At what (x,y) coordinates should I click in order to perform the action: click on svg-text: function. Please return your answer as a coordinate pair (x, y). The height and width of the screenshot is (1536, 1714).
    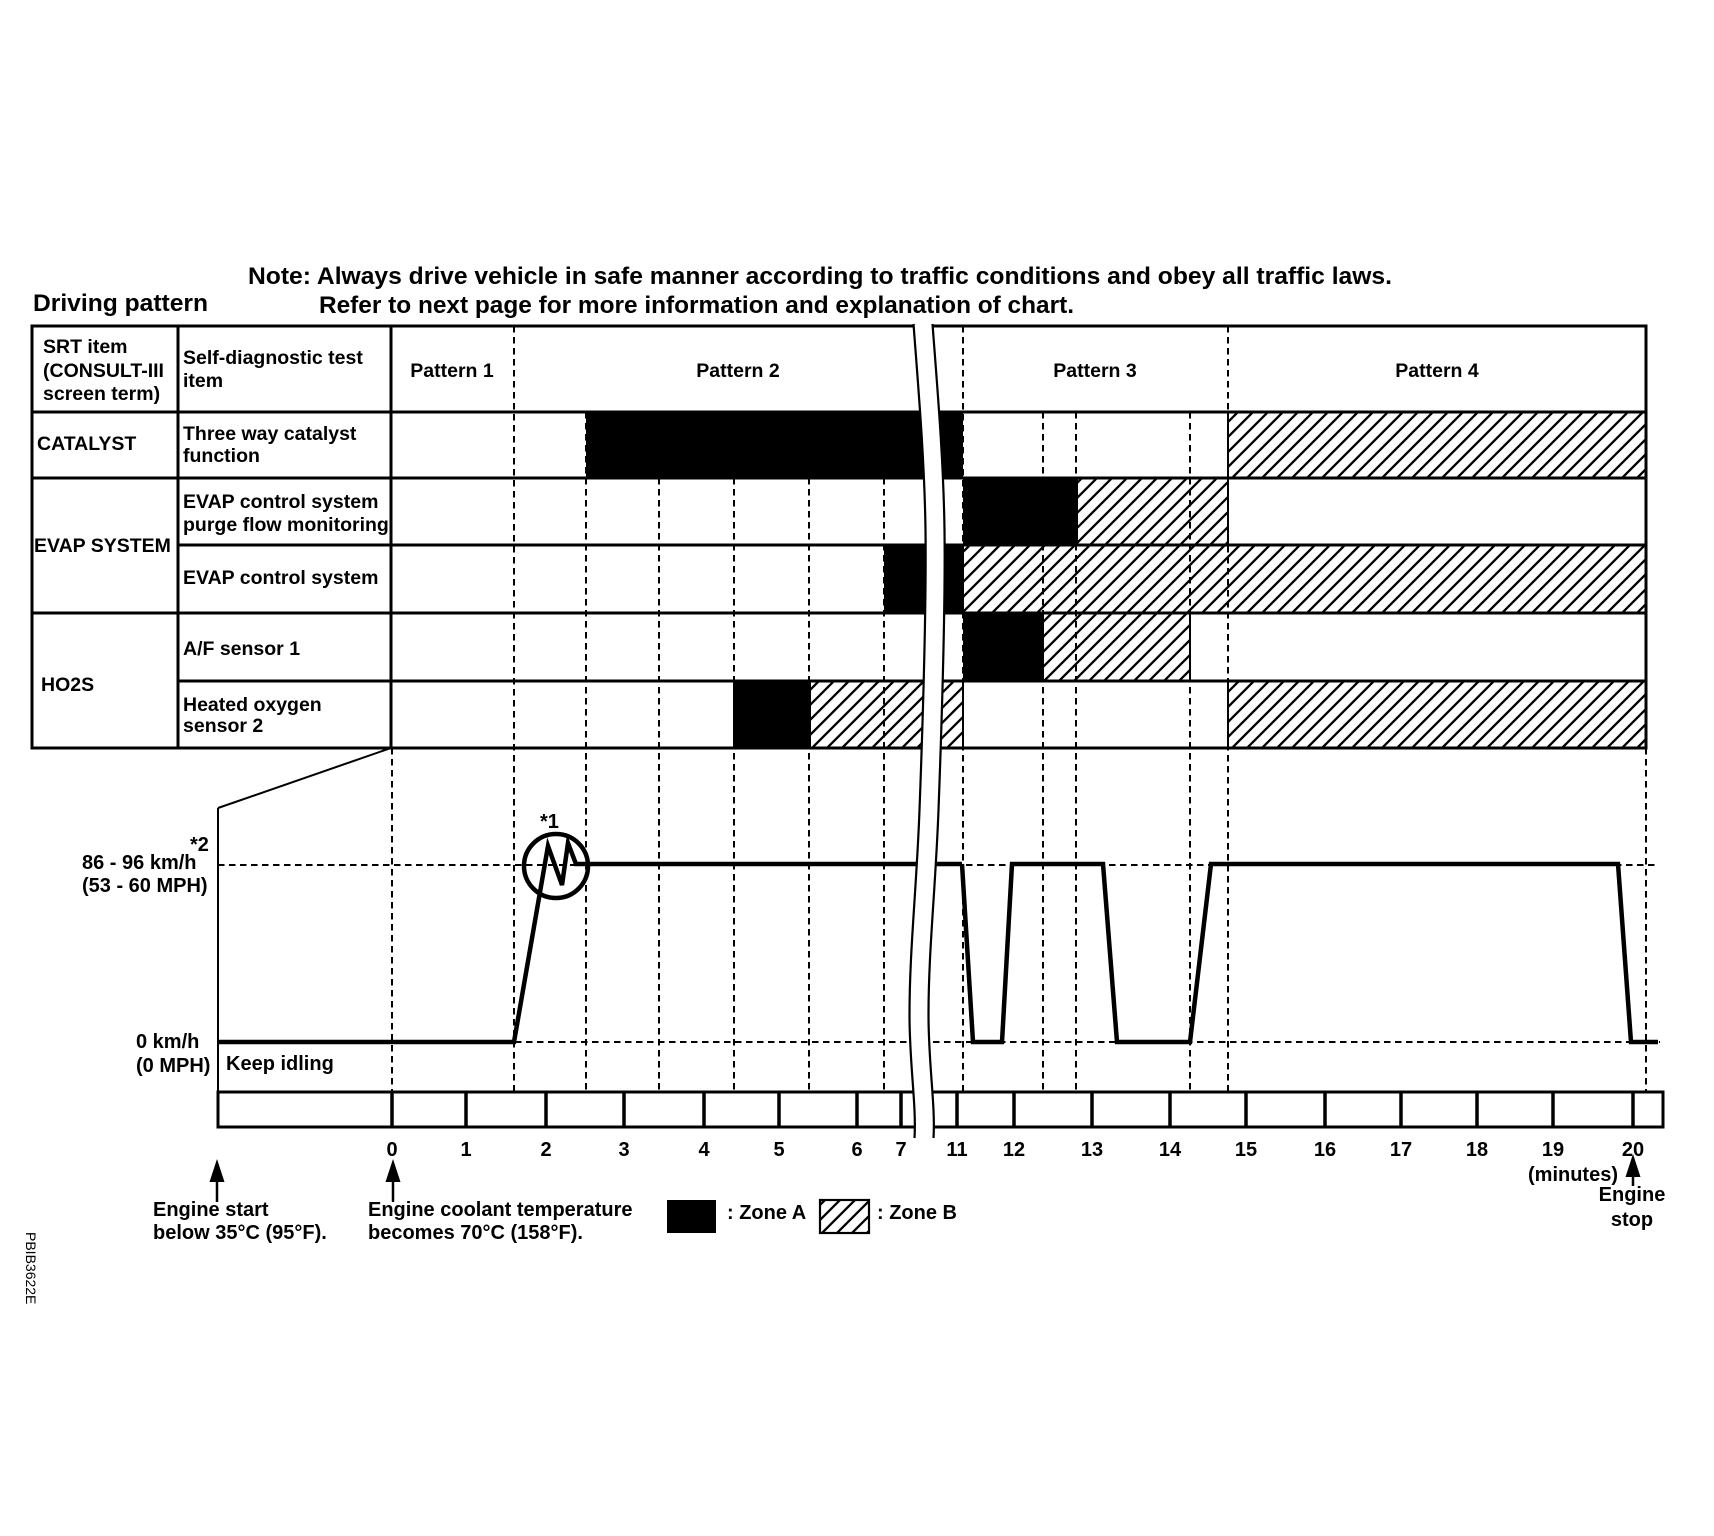
    Looking at the image, I should click on (221, 456).